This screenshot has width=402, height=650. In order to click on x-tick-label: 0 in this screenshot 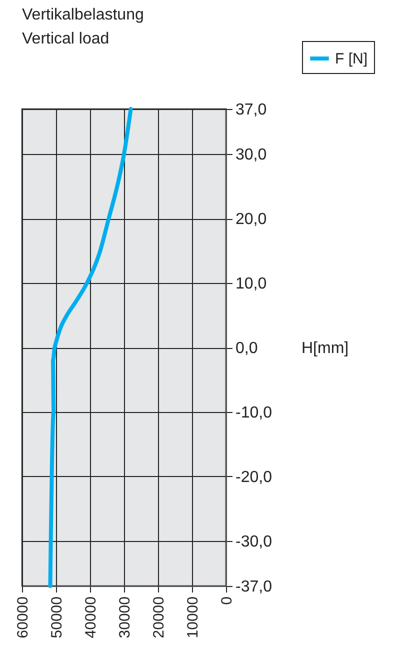, I will do `click(227, 600)`.